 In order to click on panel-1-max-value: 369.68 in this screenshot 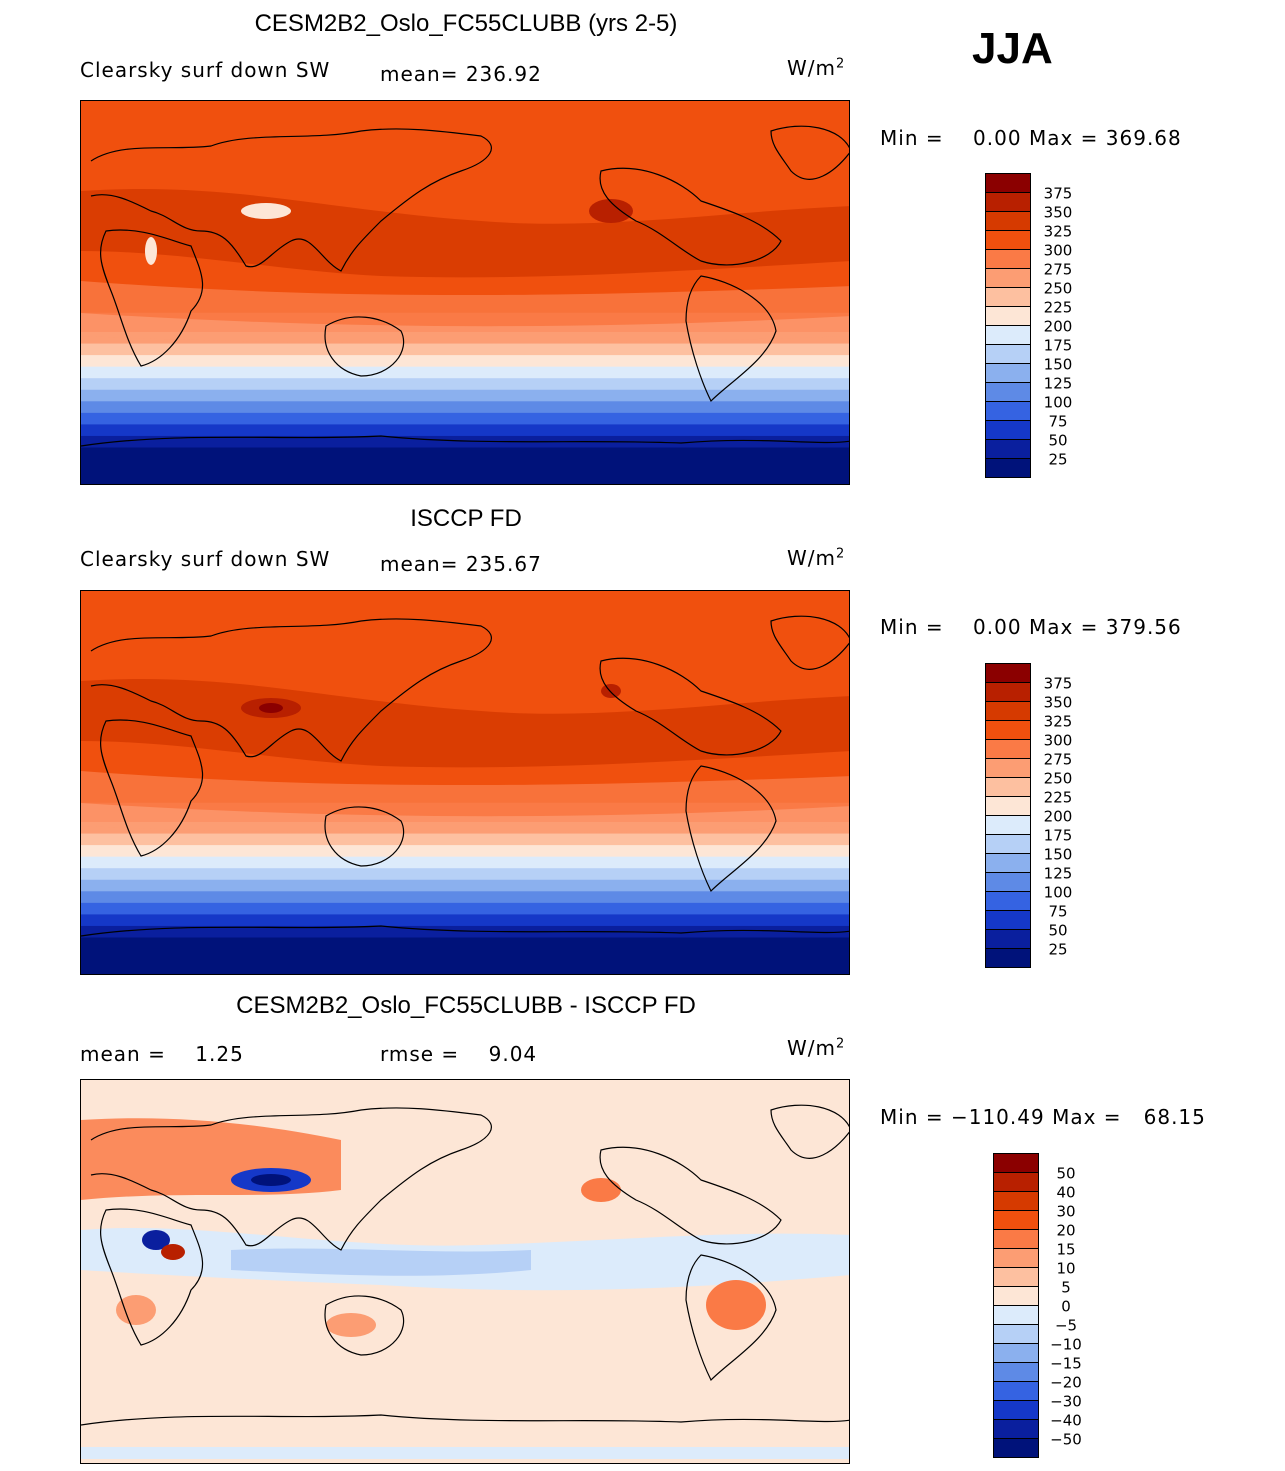, I will do `click(1143, 138)`.